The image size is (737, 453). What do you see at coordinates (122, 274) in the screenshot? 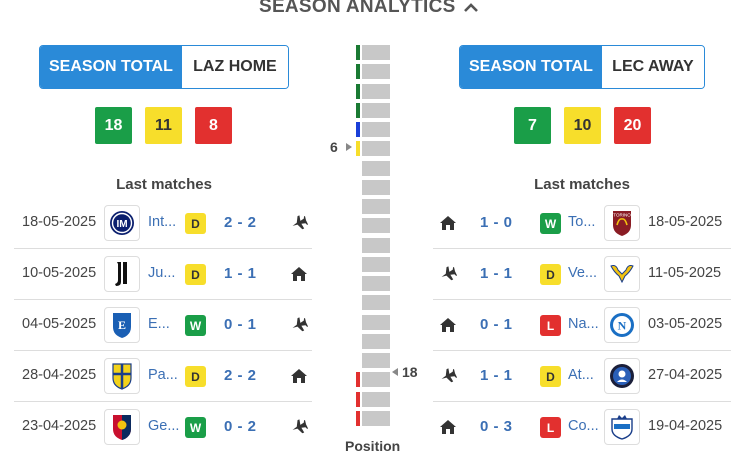
I see `juventus-logo` at bounding box center [122, 274].